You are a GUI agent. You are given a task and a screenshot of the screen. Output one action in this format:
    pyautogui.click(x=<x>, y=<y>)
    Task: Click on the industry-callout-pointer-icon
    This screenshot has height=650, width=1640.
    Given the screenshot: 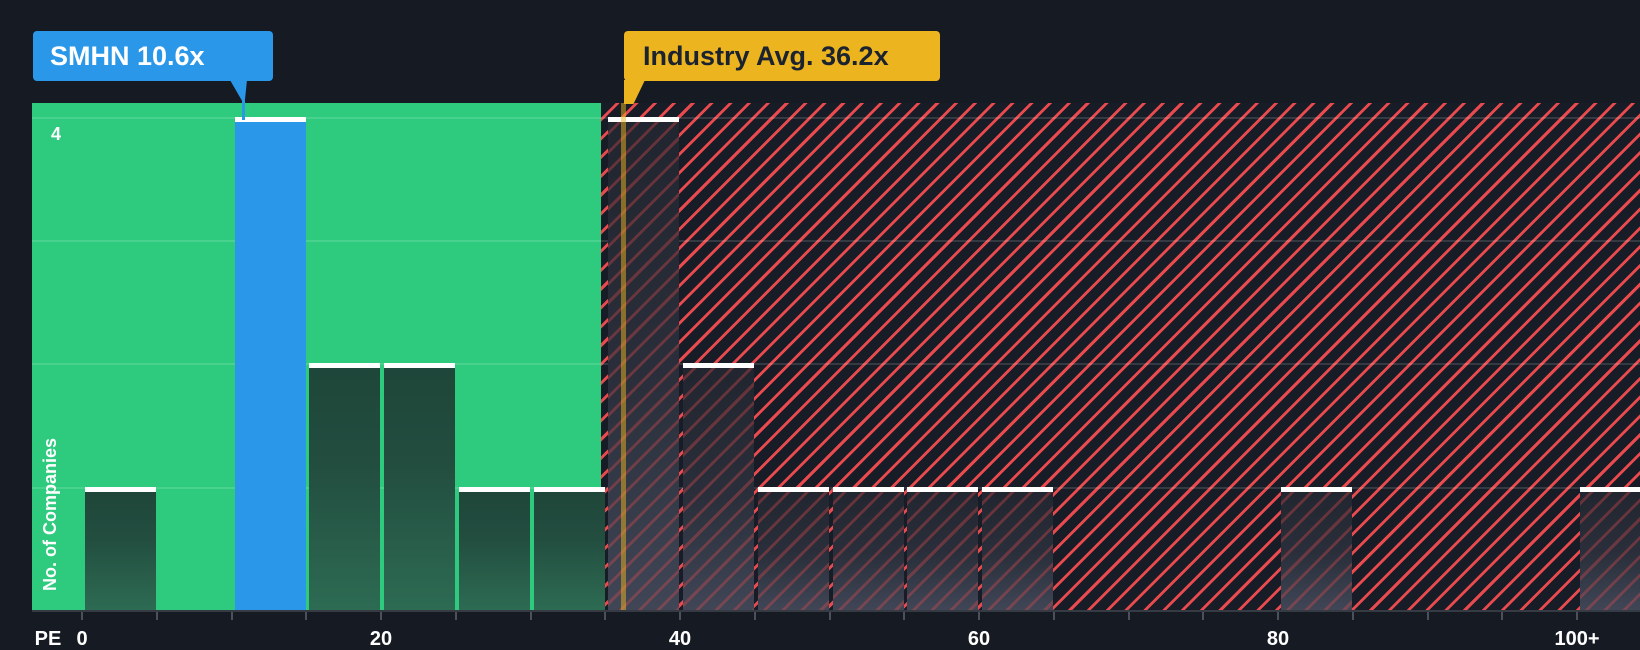 What is the action you would take?
    pyautogui.click(x=634, y=92)
    